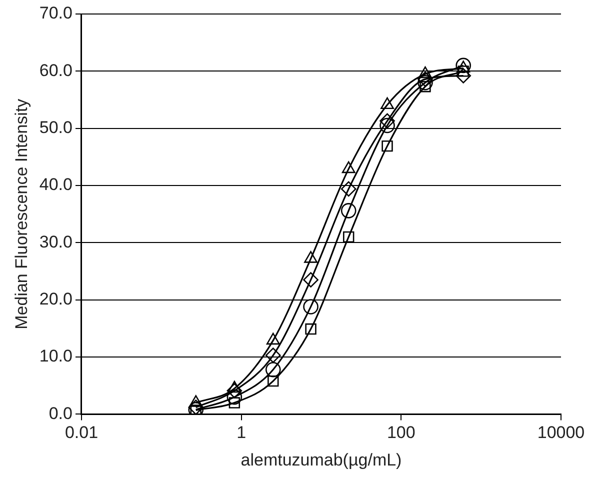  I want to click on x-tick-label: 0.01, so click(81, 432).